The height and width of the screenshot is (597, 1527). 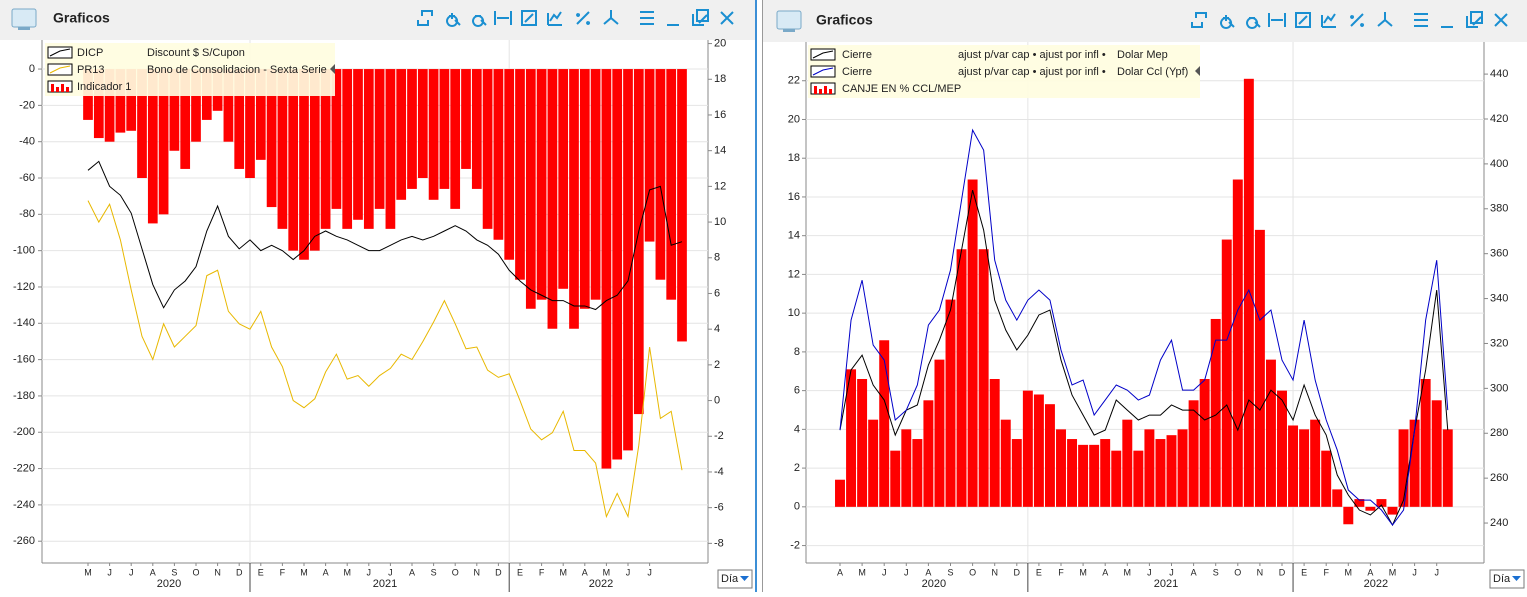 I want to click on y2-tick-label: 300, so click(x=1499, y=388).